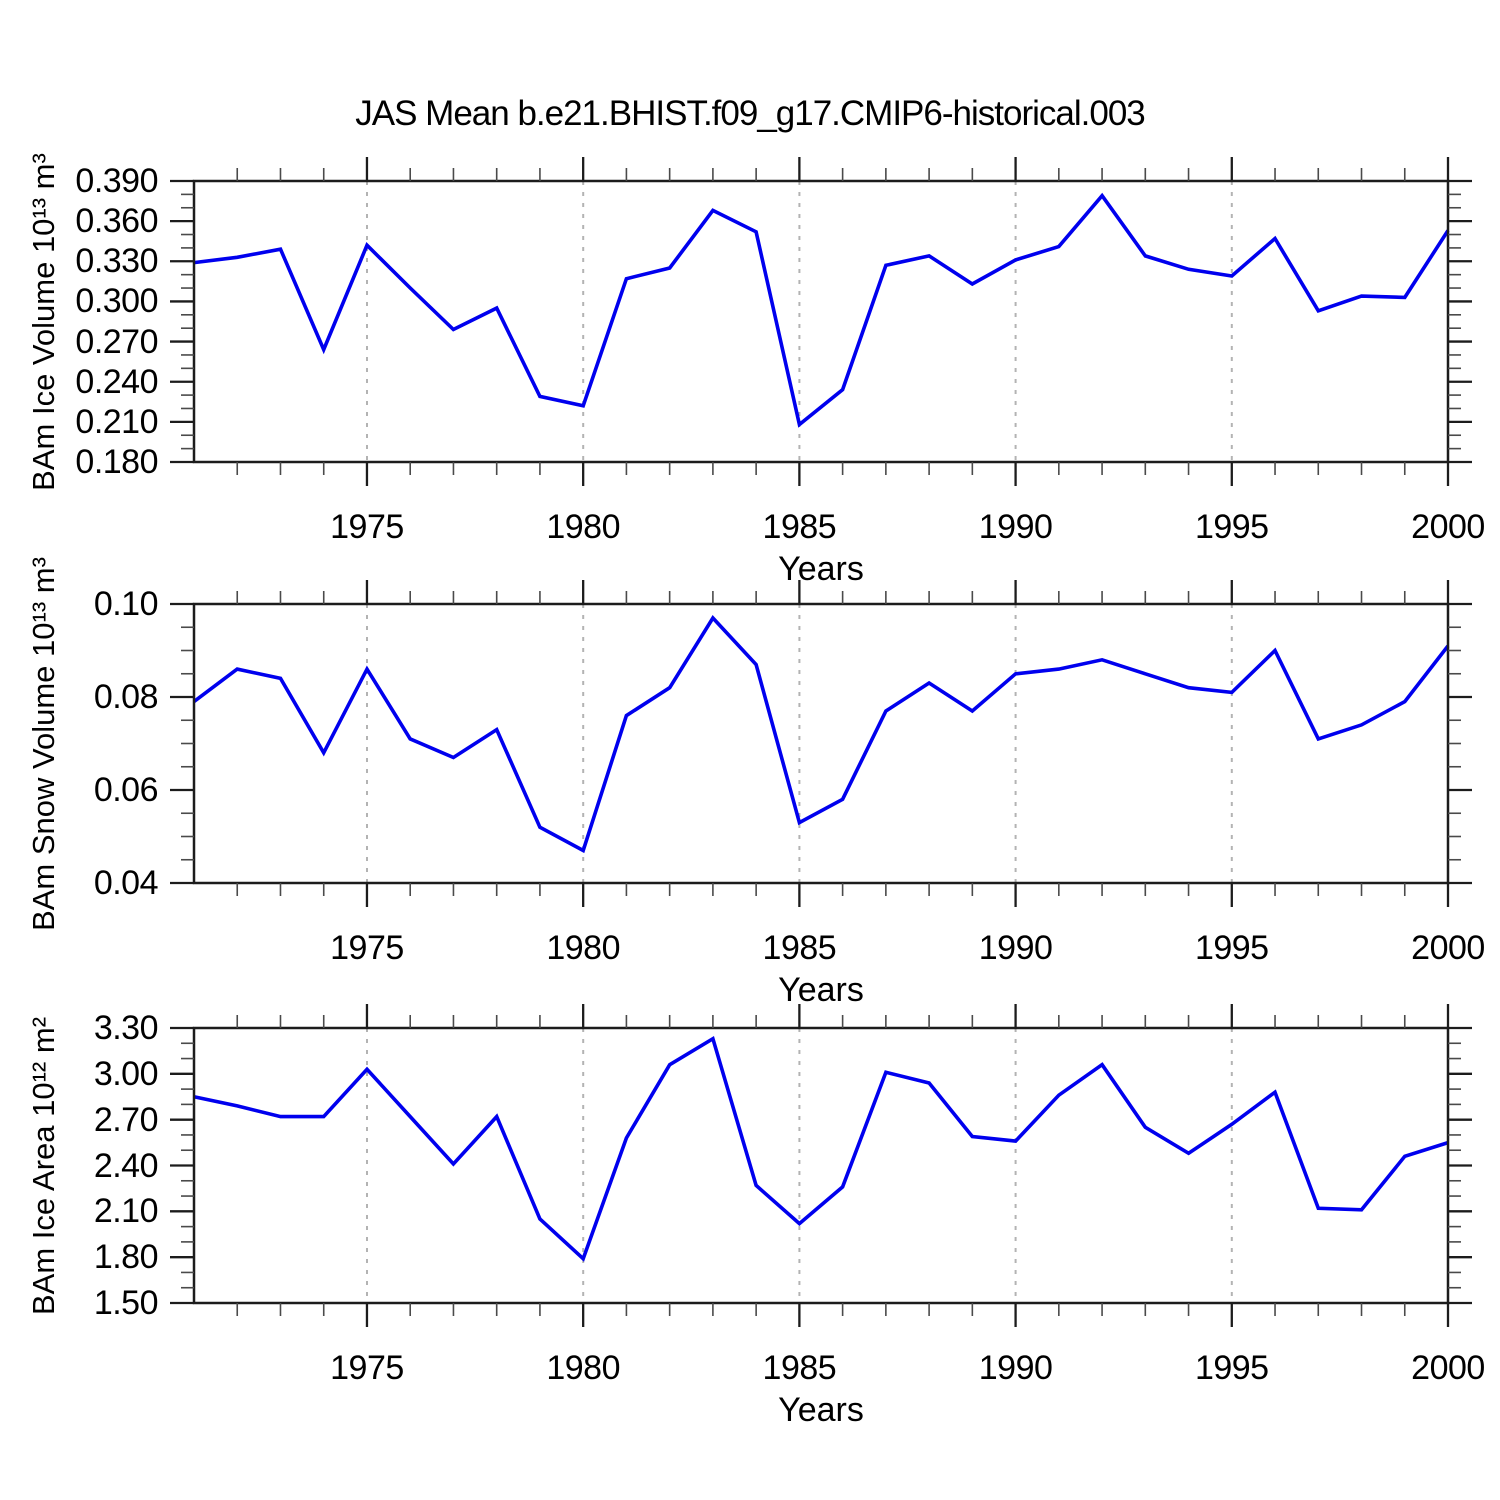  What do you see at coordinates (116, 301) in the screenshot?
I see `y-tick-label: 0.300` at bounding box center [116, 301].